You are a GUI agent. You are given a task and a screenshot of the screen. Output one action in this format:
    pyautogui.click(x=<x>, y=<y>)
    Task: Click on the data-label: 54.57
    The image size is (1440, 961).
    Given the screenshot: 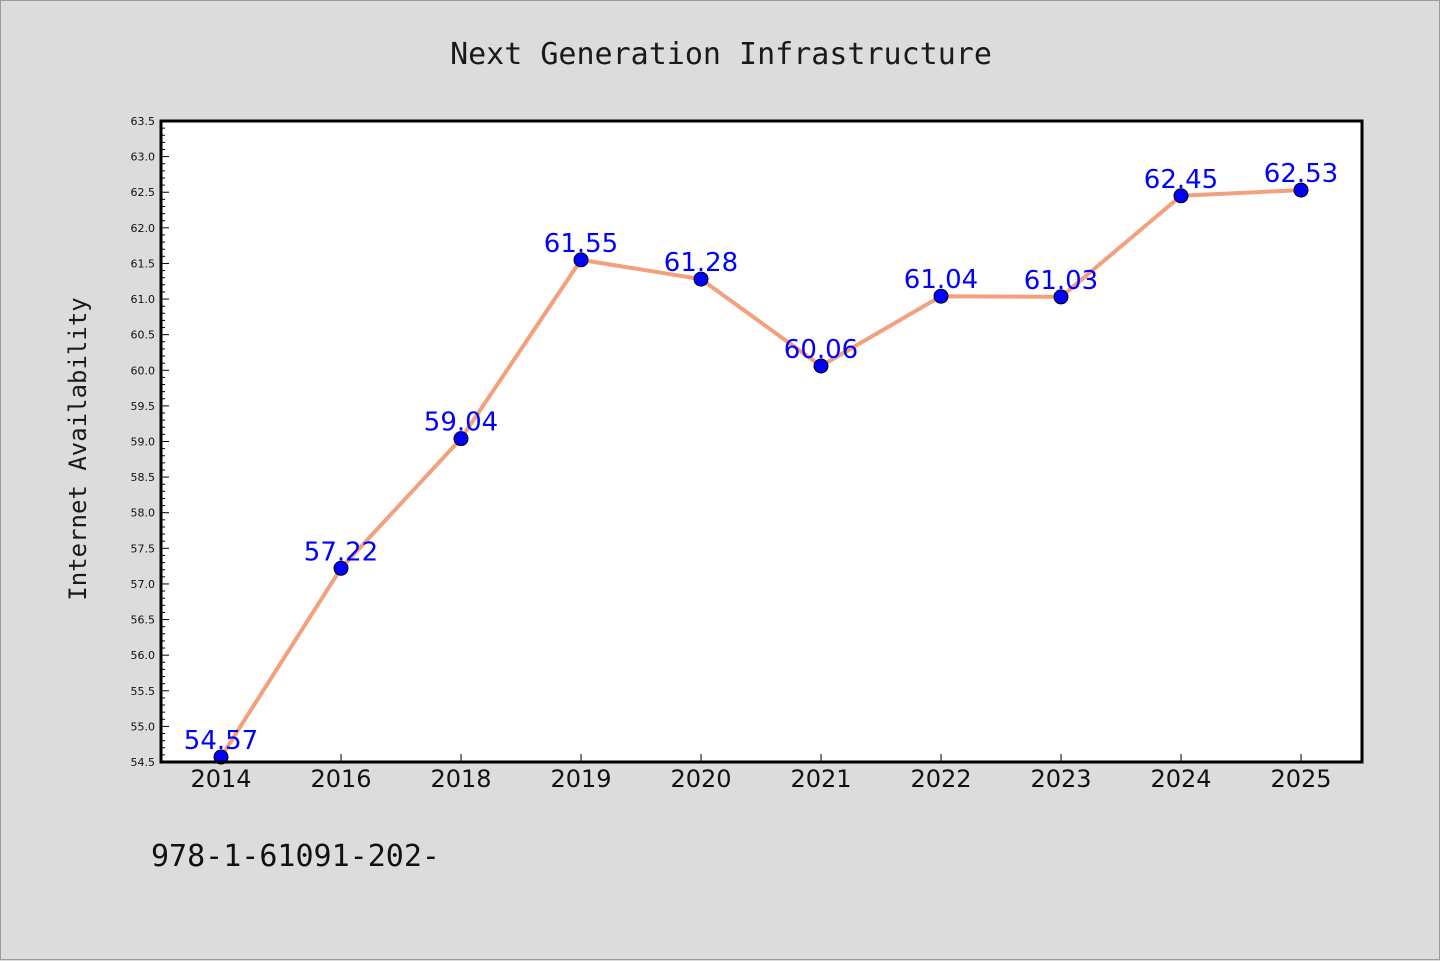 What is the action you would take?
    pyautogui.click(x=221, y=741)
    